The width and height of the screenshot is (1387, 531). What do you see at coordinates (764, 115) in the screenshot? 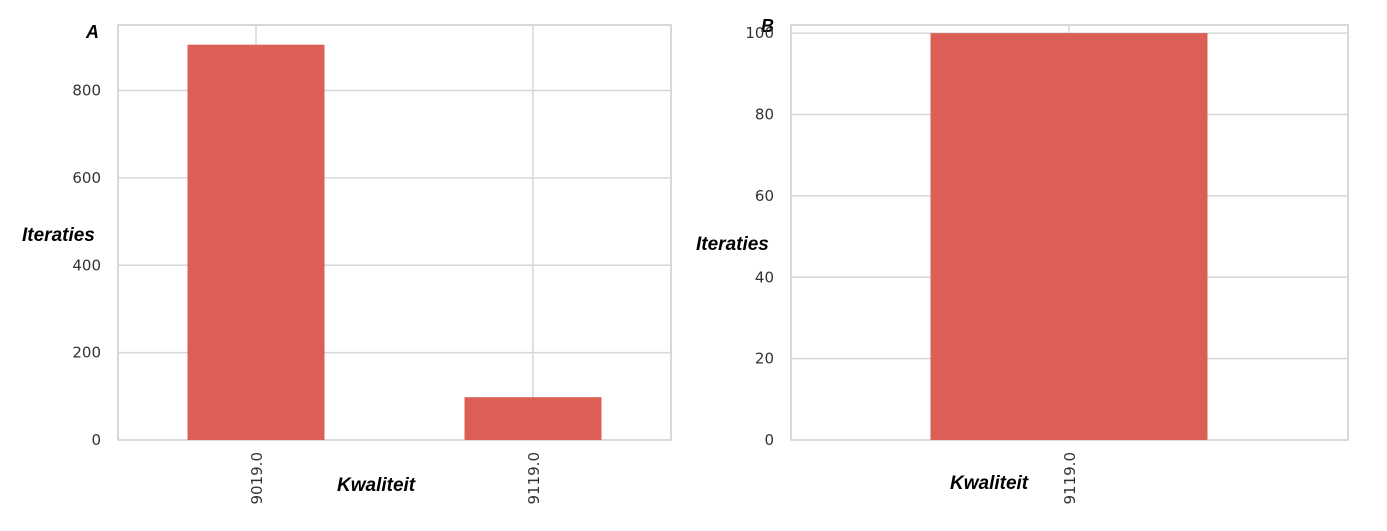
I see `y-tick-label: 80` at bounding box center [764, 115].